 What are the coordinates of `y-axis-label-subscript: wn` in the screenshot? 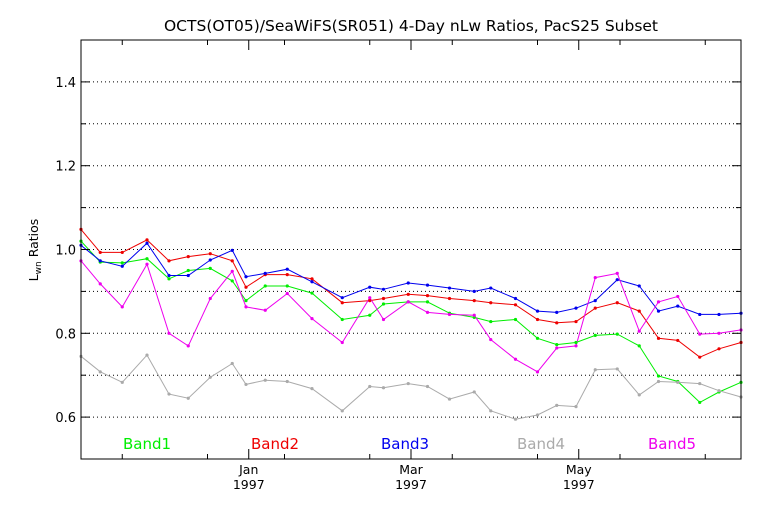 It's located at (39, 267).